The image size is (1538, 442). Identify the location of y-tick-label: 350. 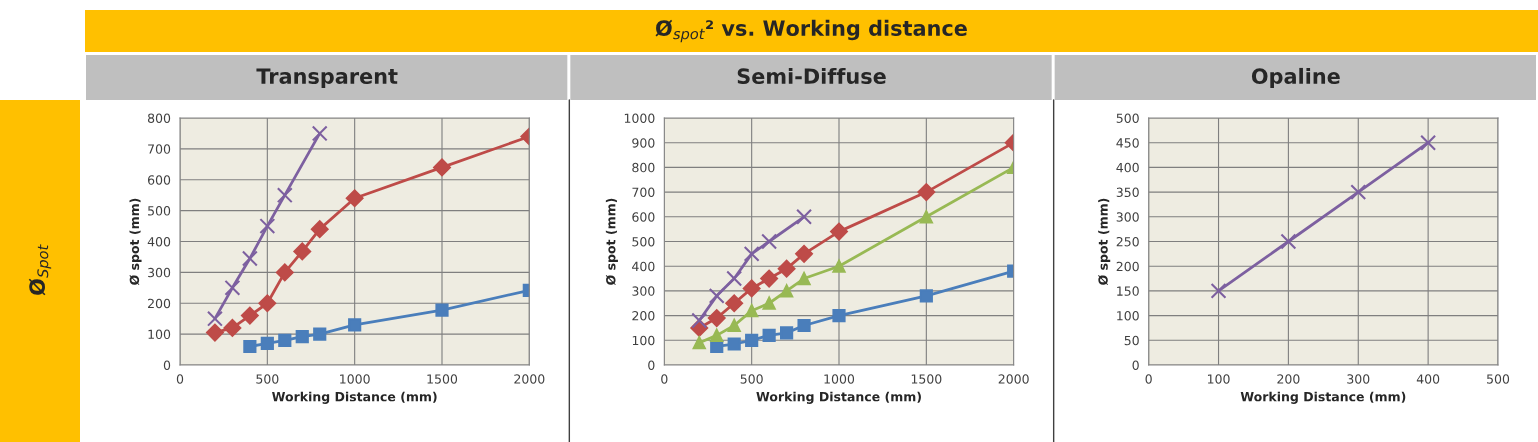
(1127, 192).